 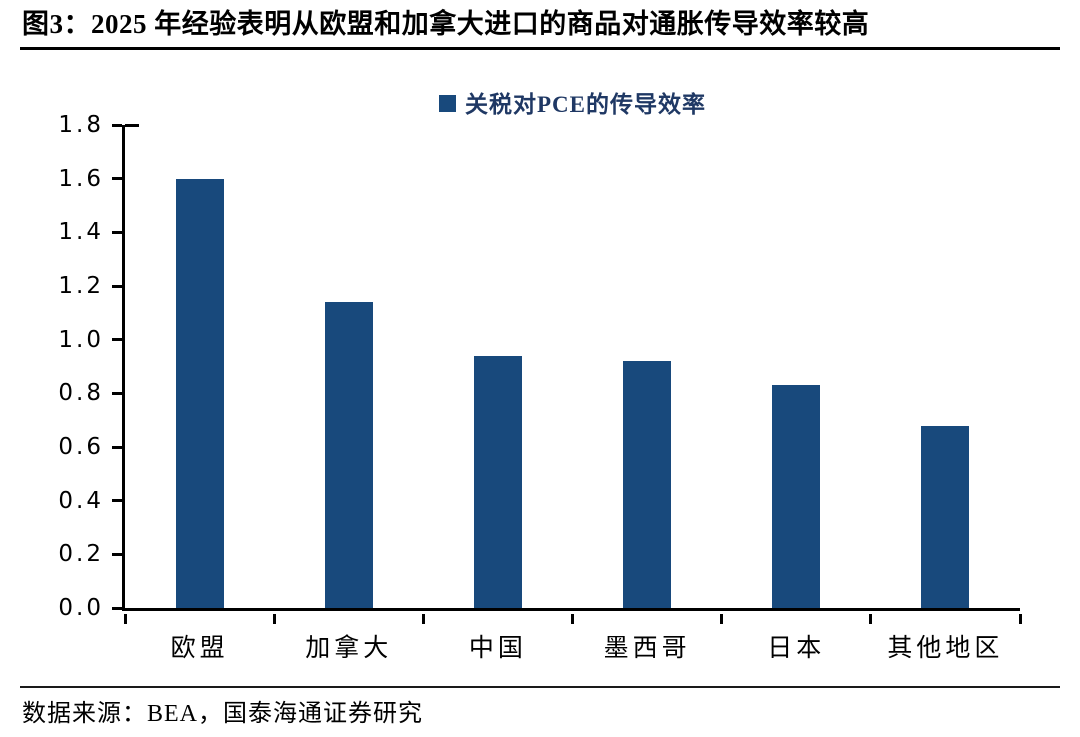 I want to click on y-axis-tick-label: 0.2, so click(x=81, y=554).